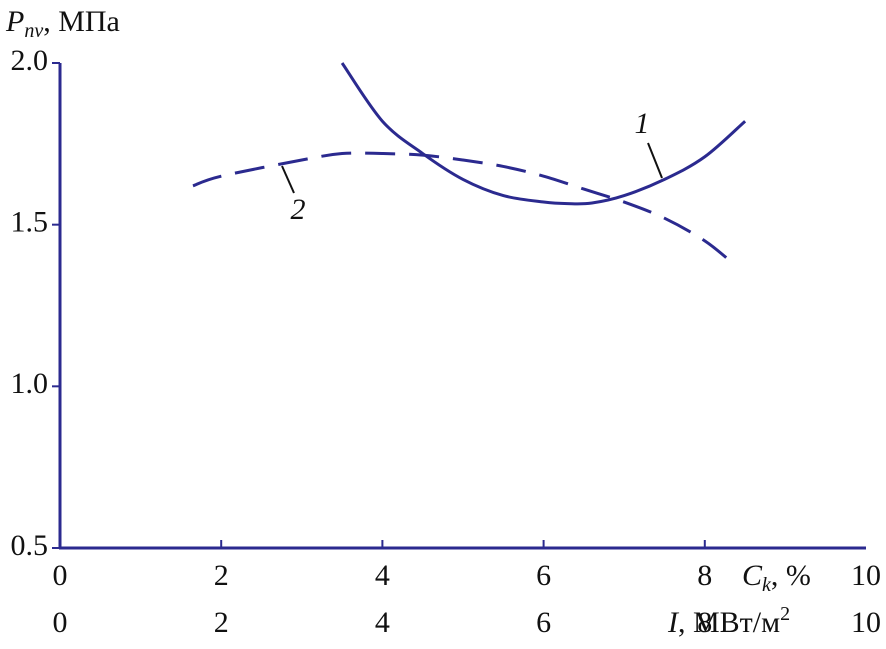 The image size is (886, 649). I want to click on series-label: 1, so click(642, 123).